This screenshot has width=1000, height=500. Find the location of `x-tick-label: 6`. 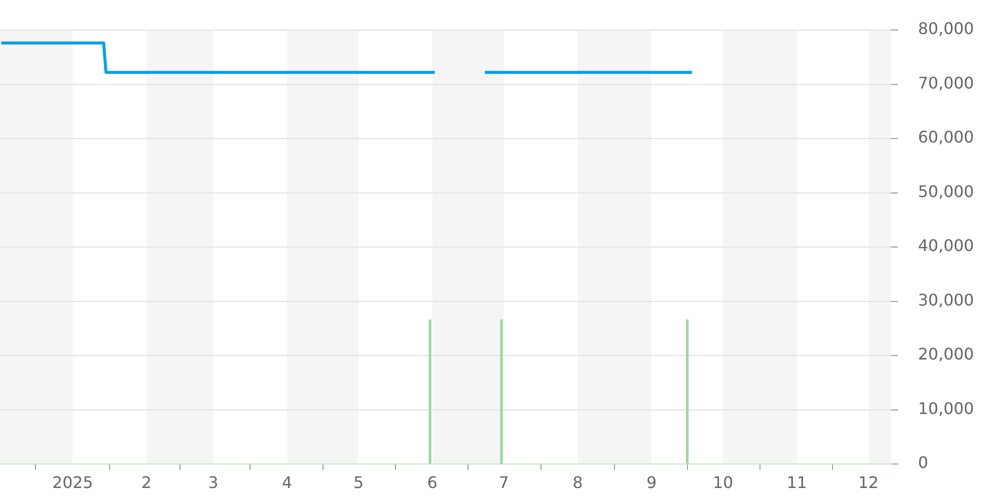

x-tick-label: 6 is located at coordinates (432, 482).